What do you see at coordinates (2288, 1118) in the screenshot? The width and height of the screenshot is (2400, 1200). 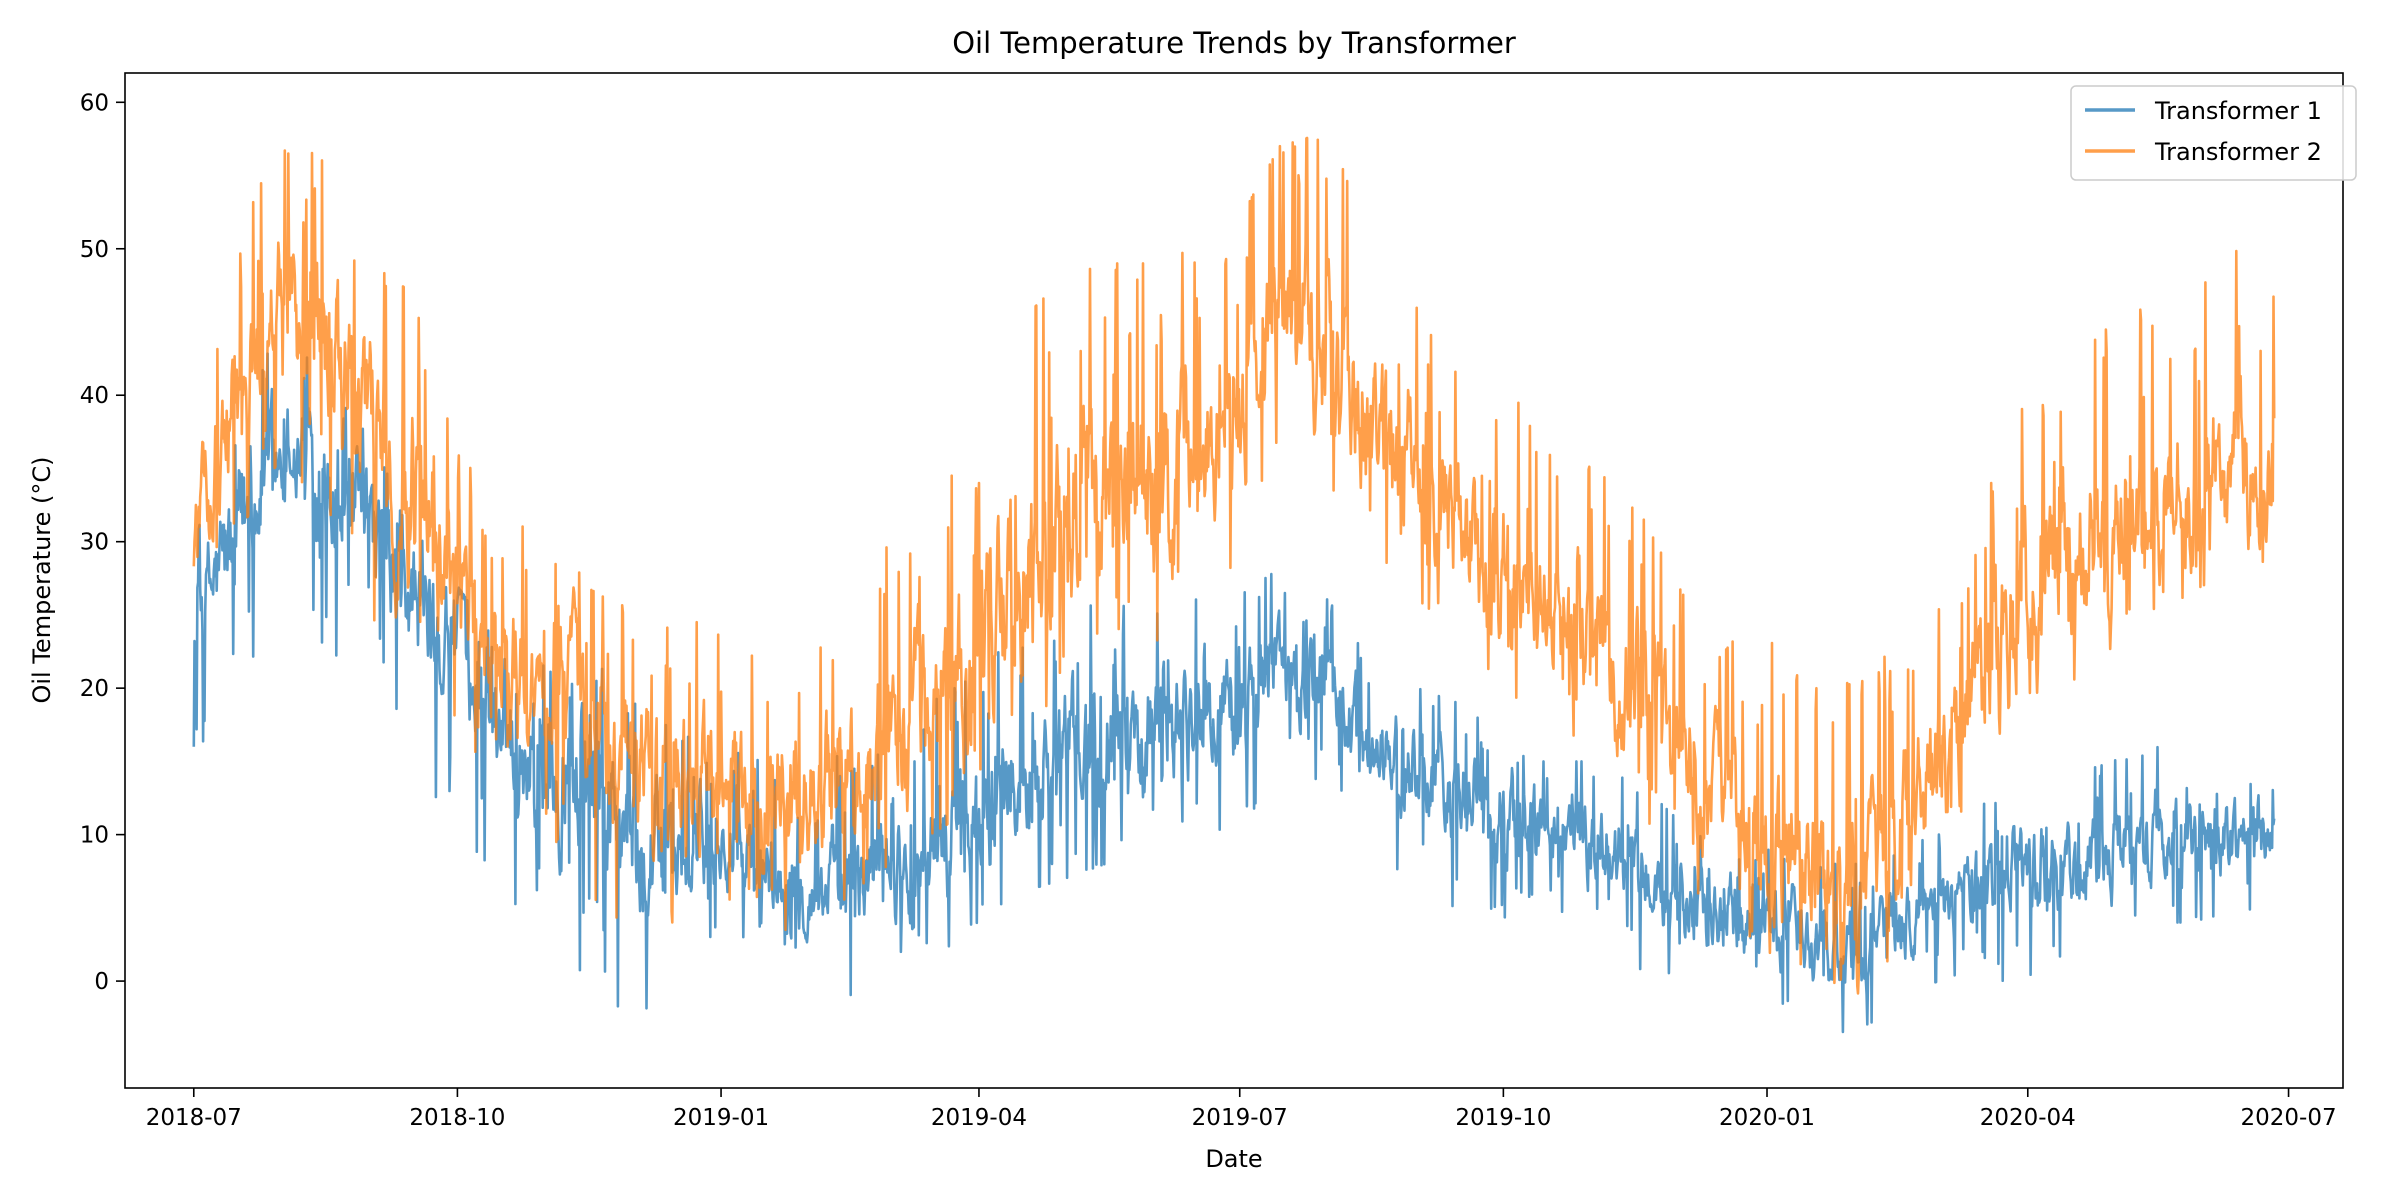 I see `x-tick-label: 2020-07` at bounding box center [2288, 1118].